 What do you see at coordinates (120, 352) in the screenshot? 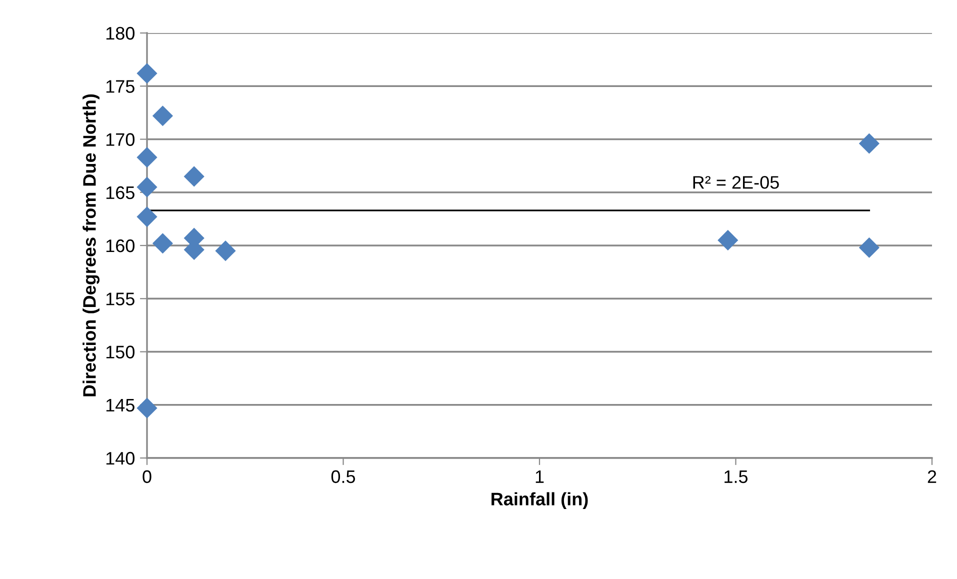
I see `y-tick-label: 150` at bounding box center [120, 352].